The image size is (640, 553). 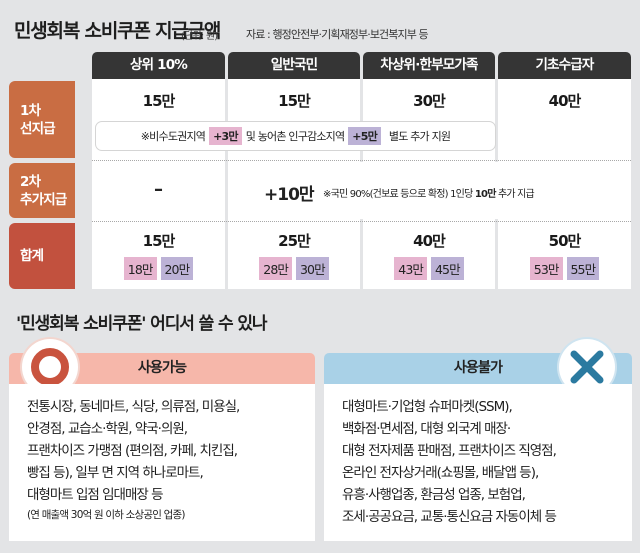 I want to click on total-amount: 25만, so click(x=294, y=241).